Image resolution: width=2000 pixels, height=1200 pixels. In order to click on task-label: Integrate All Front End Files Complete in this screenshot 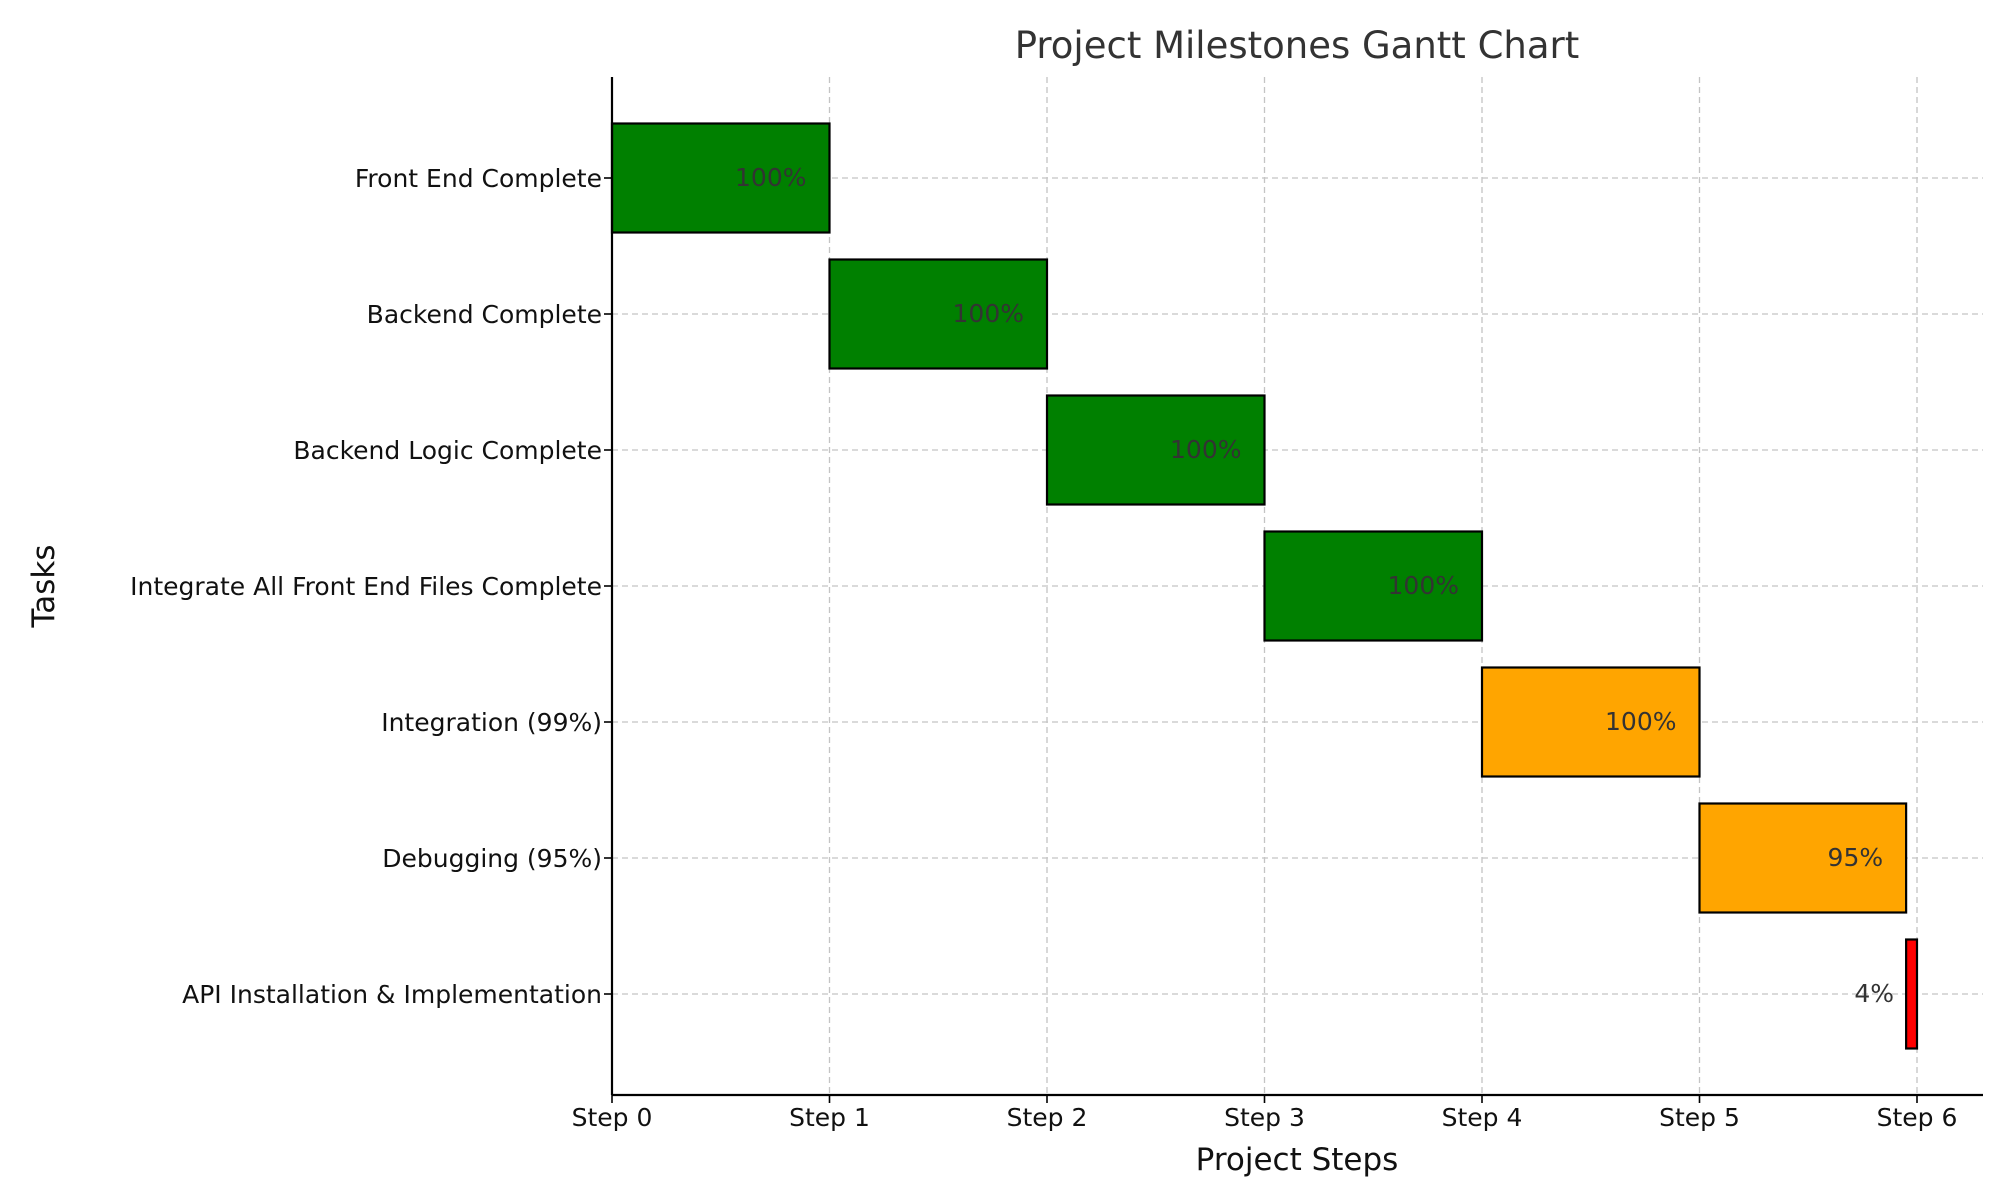, I will do `click(366, 586)`.